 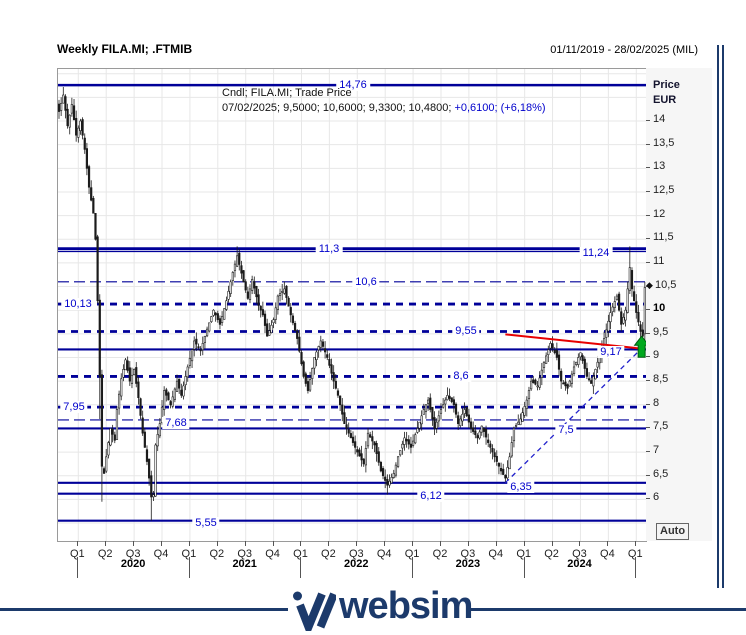 I want to click on chart-title: Weekly FILA.MI; .FTMIB, so click(x=125, y=49).